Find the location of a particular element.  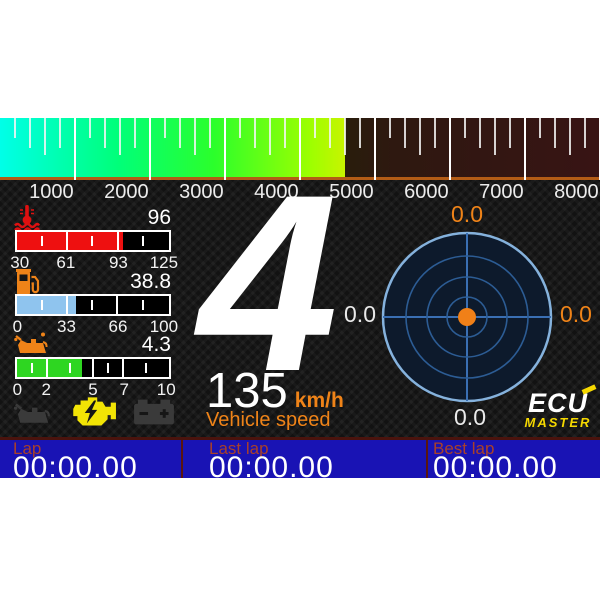

logo-line1: ECU is located at coordinates (558, 400).